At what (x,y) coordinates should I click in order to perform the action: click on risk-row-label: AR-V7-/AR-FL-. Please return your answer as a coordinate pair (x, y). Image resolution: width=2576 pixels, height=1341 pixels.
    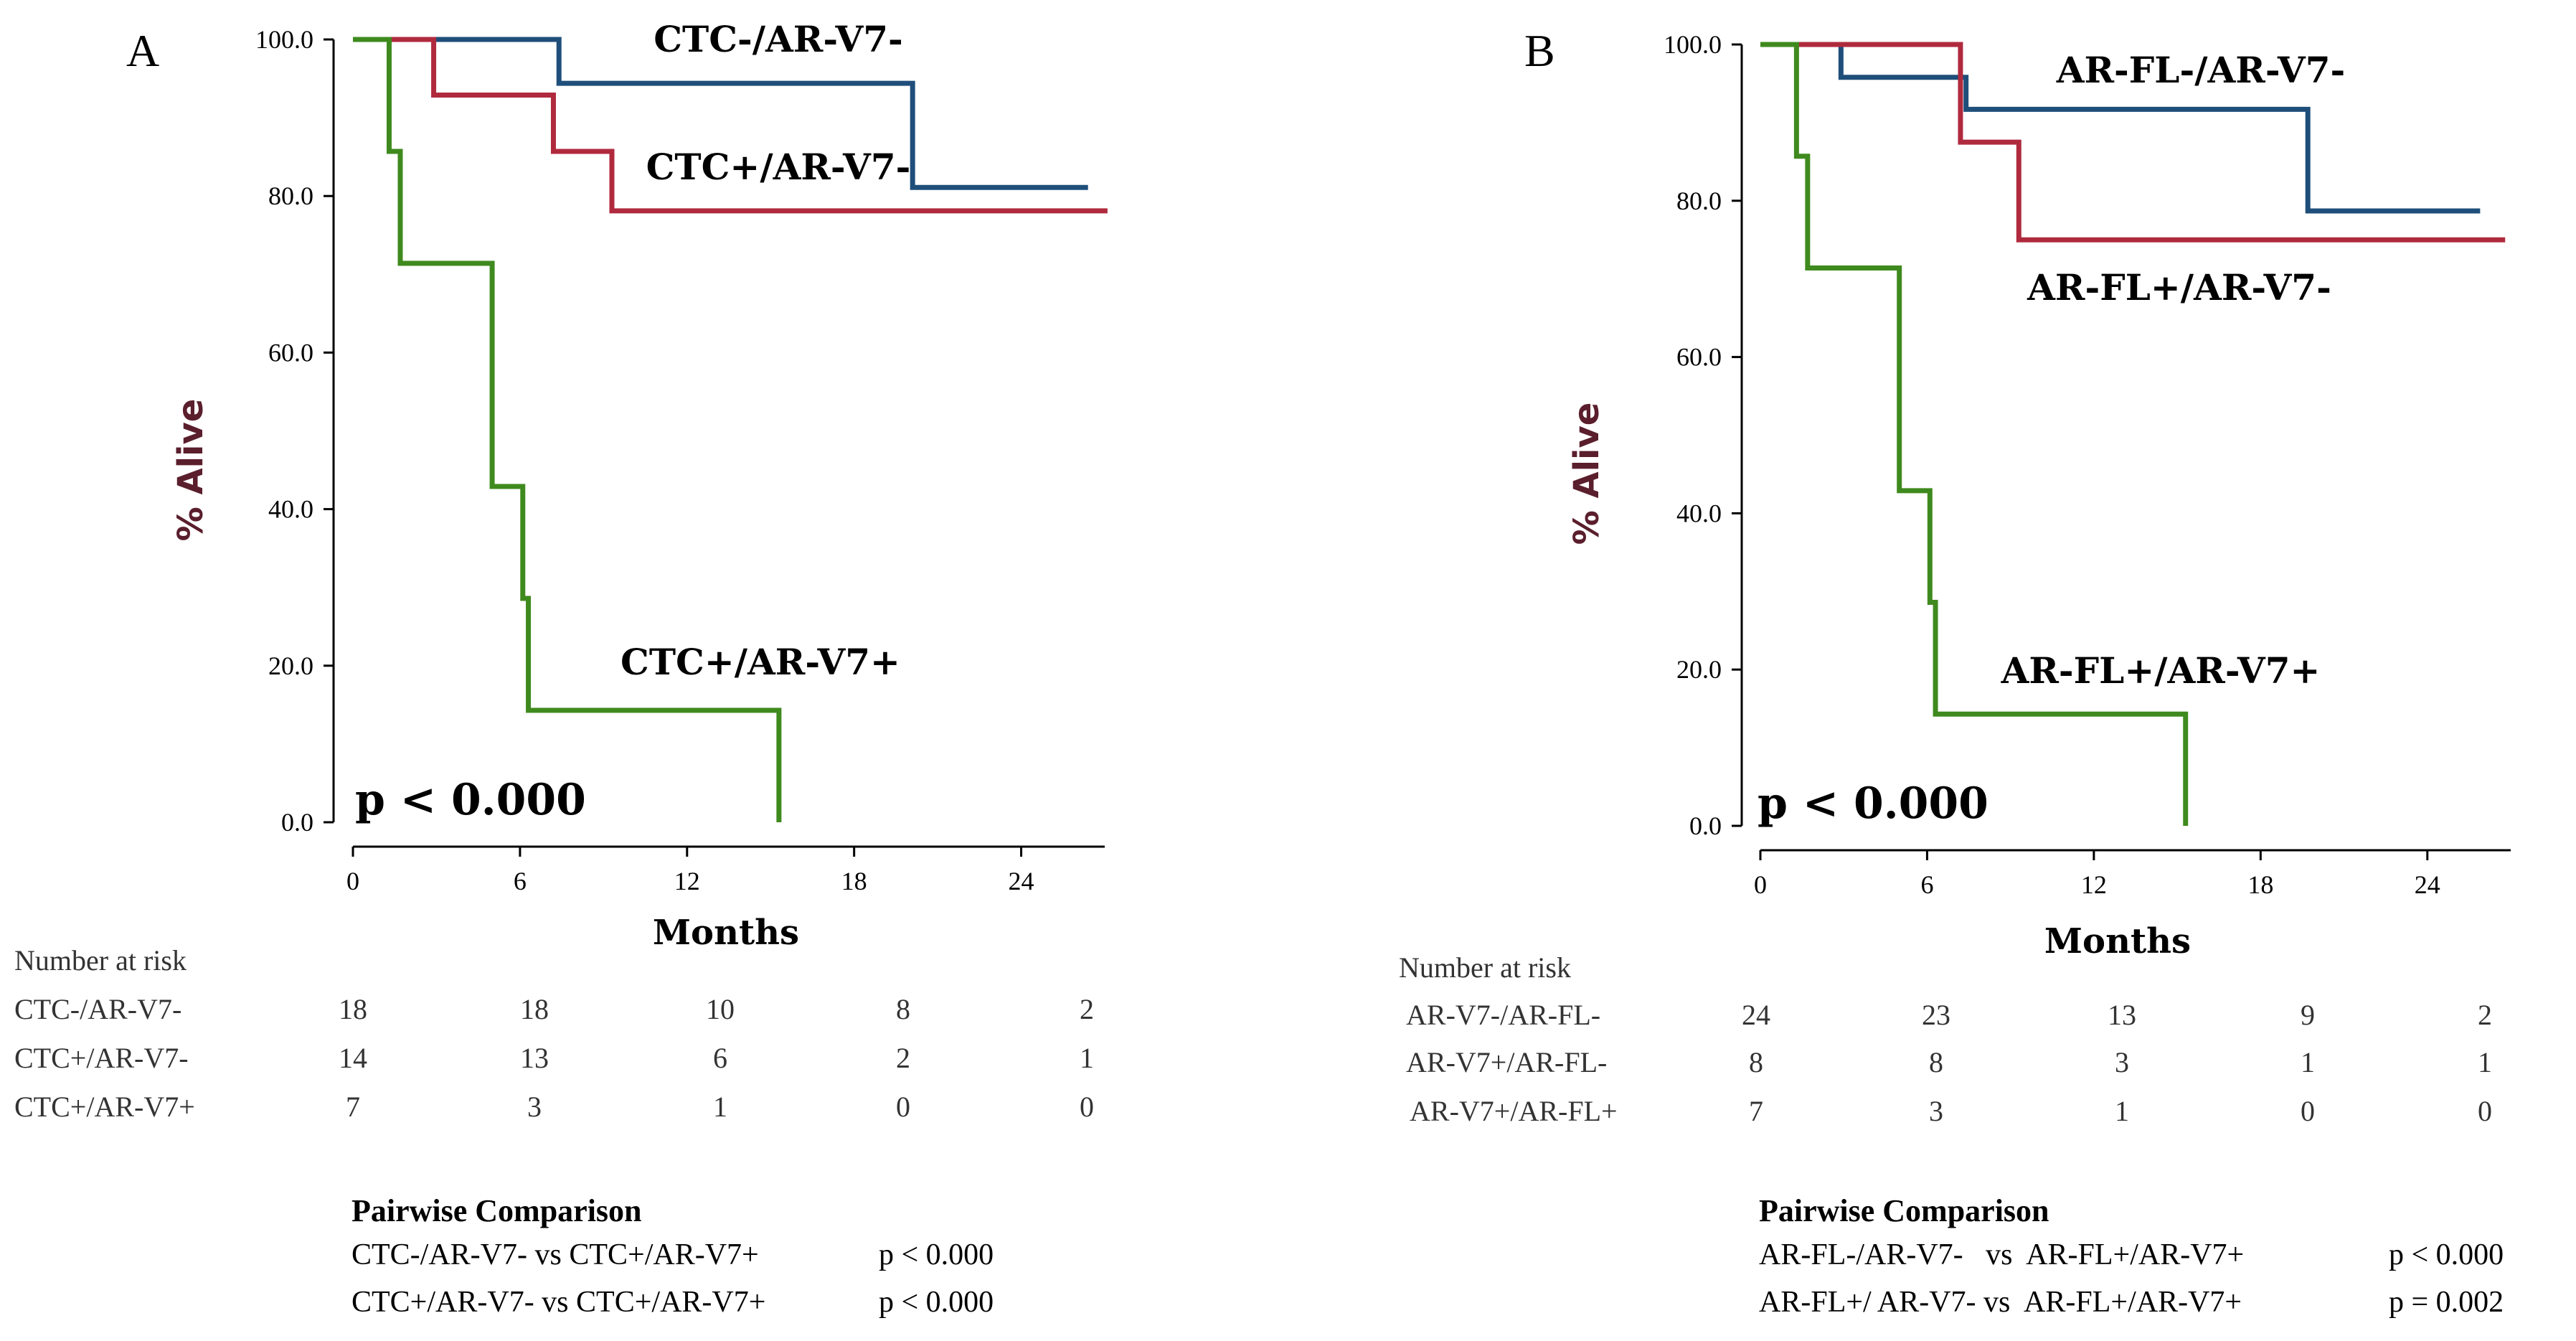
    Looking at the image, I should click on (1503, 1015).